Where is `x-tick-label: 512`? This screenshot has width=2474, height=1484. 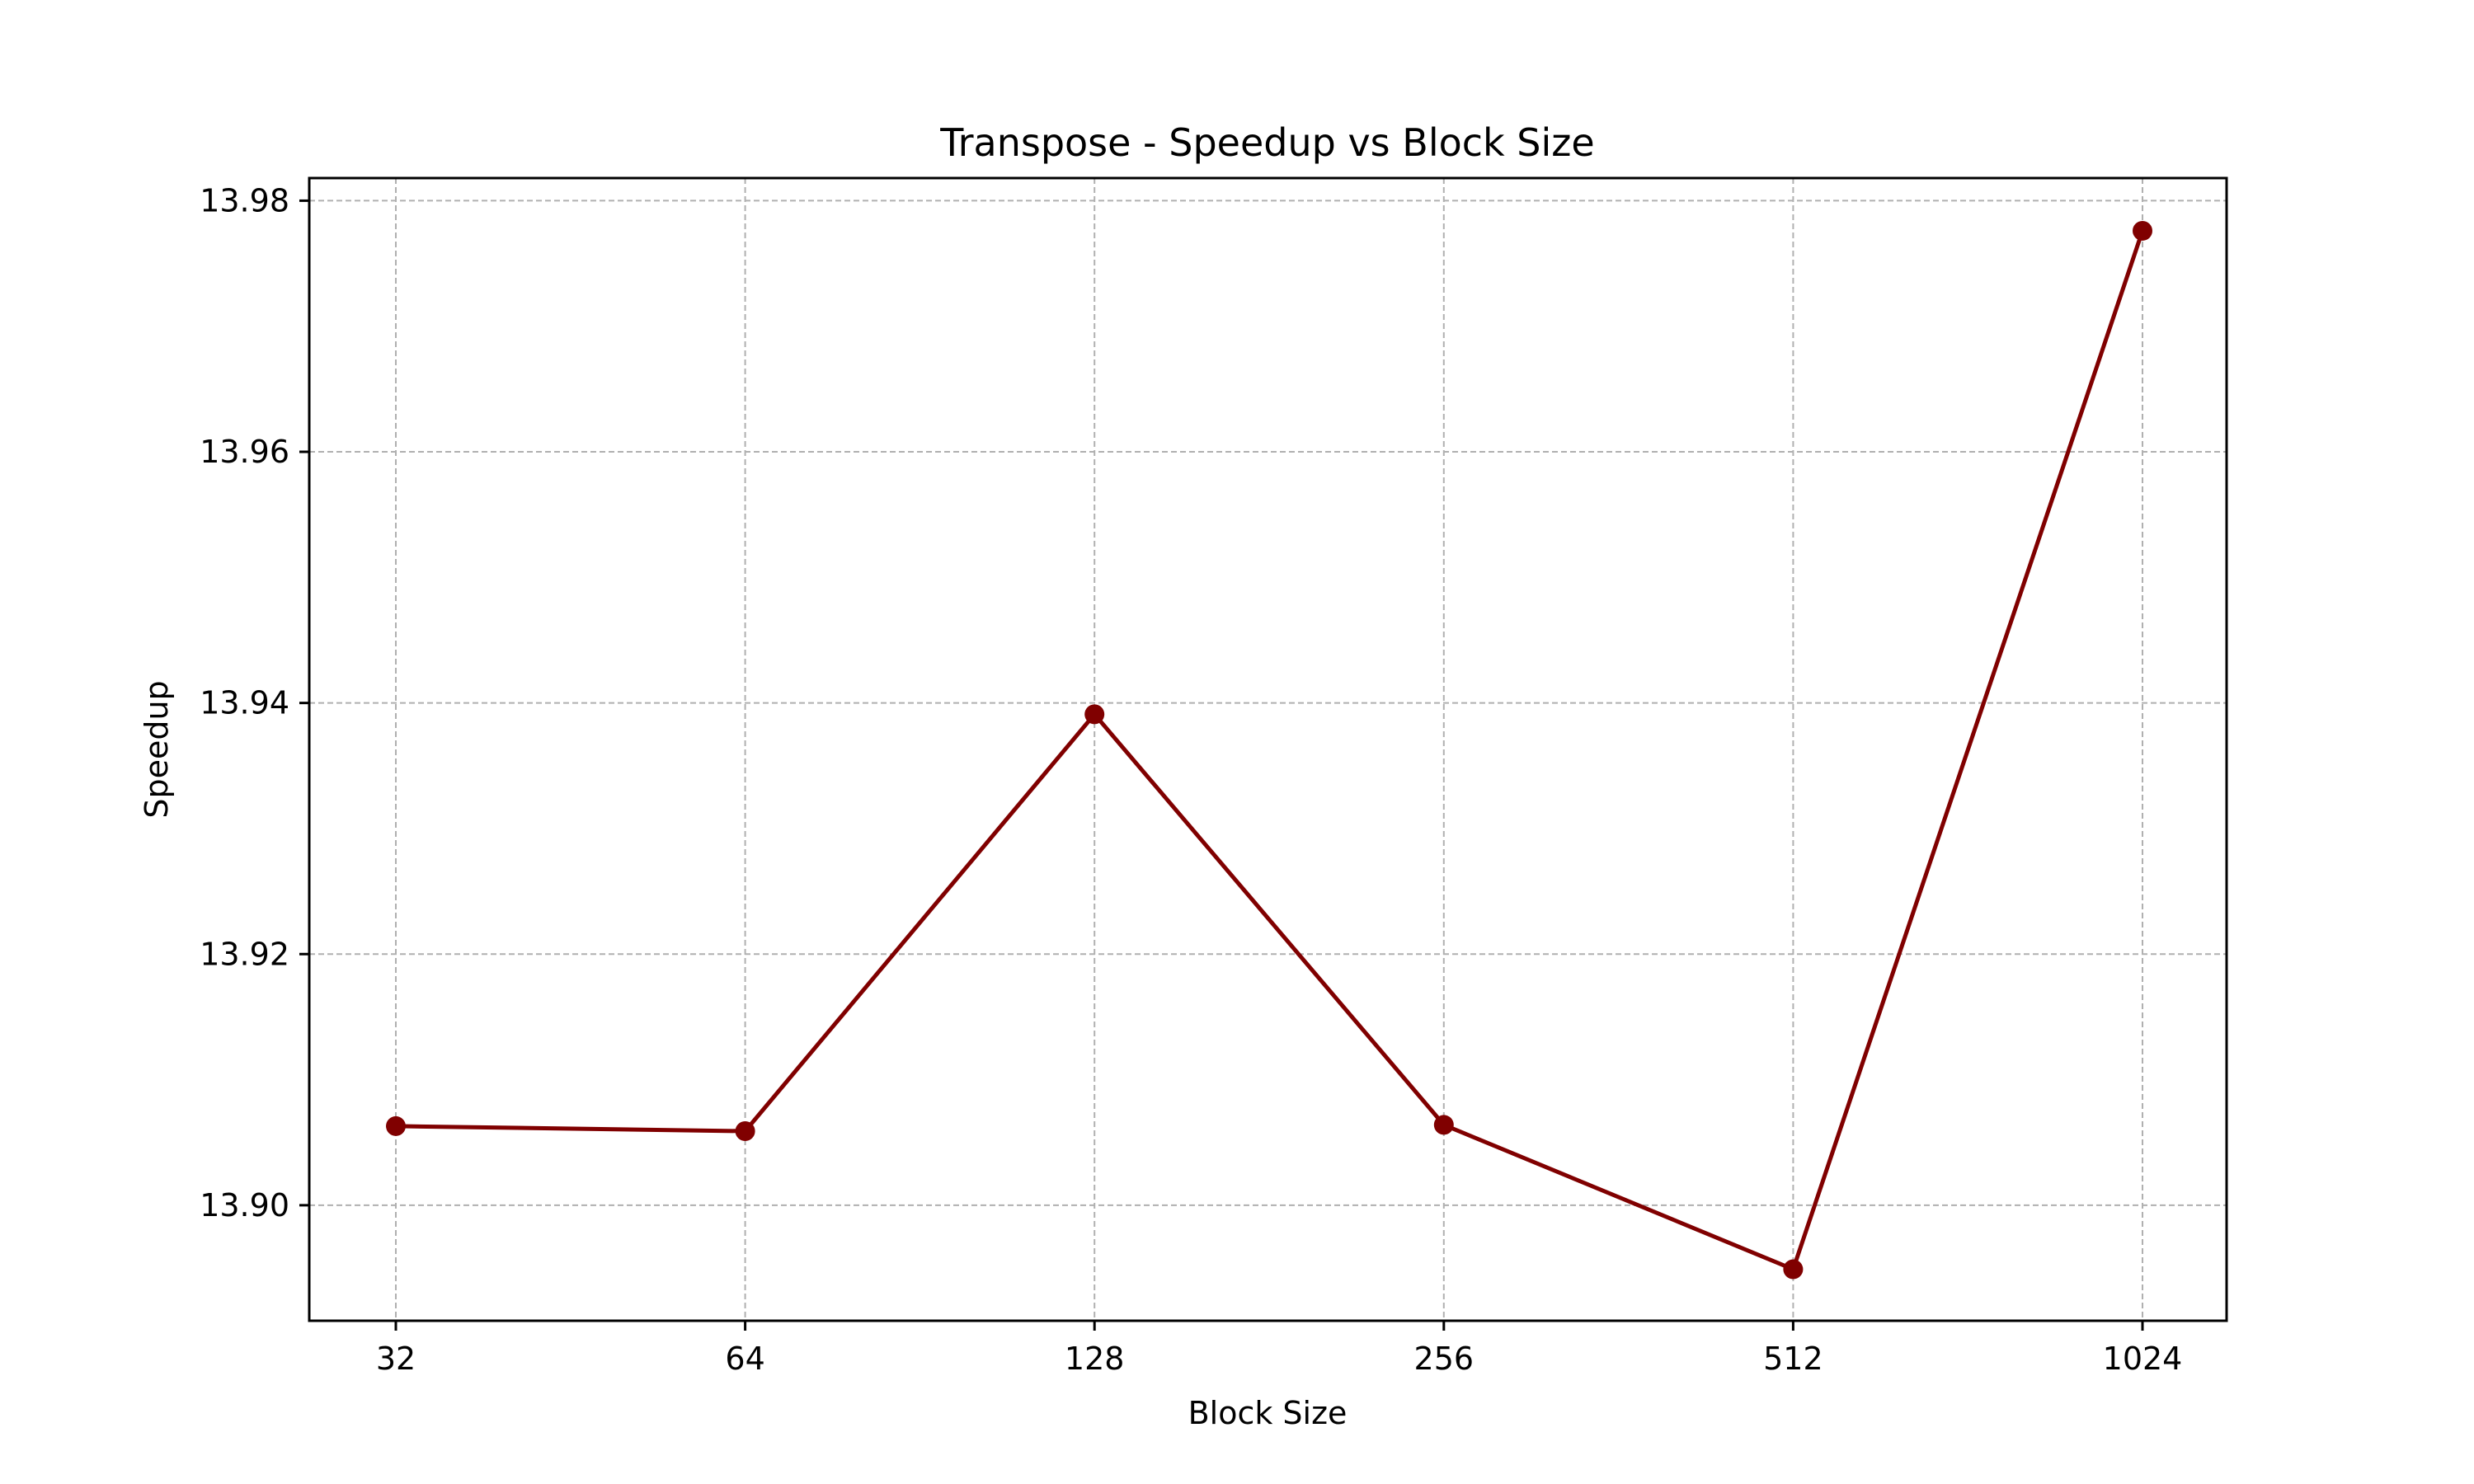
x-tick-label: 512 is located at coordinates (1793, 1359).